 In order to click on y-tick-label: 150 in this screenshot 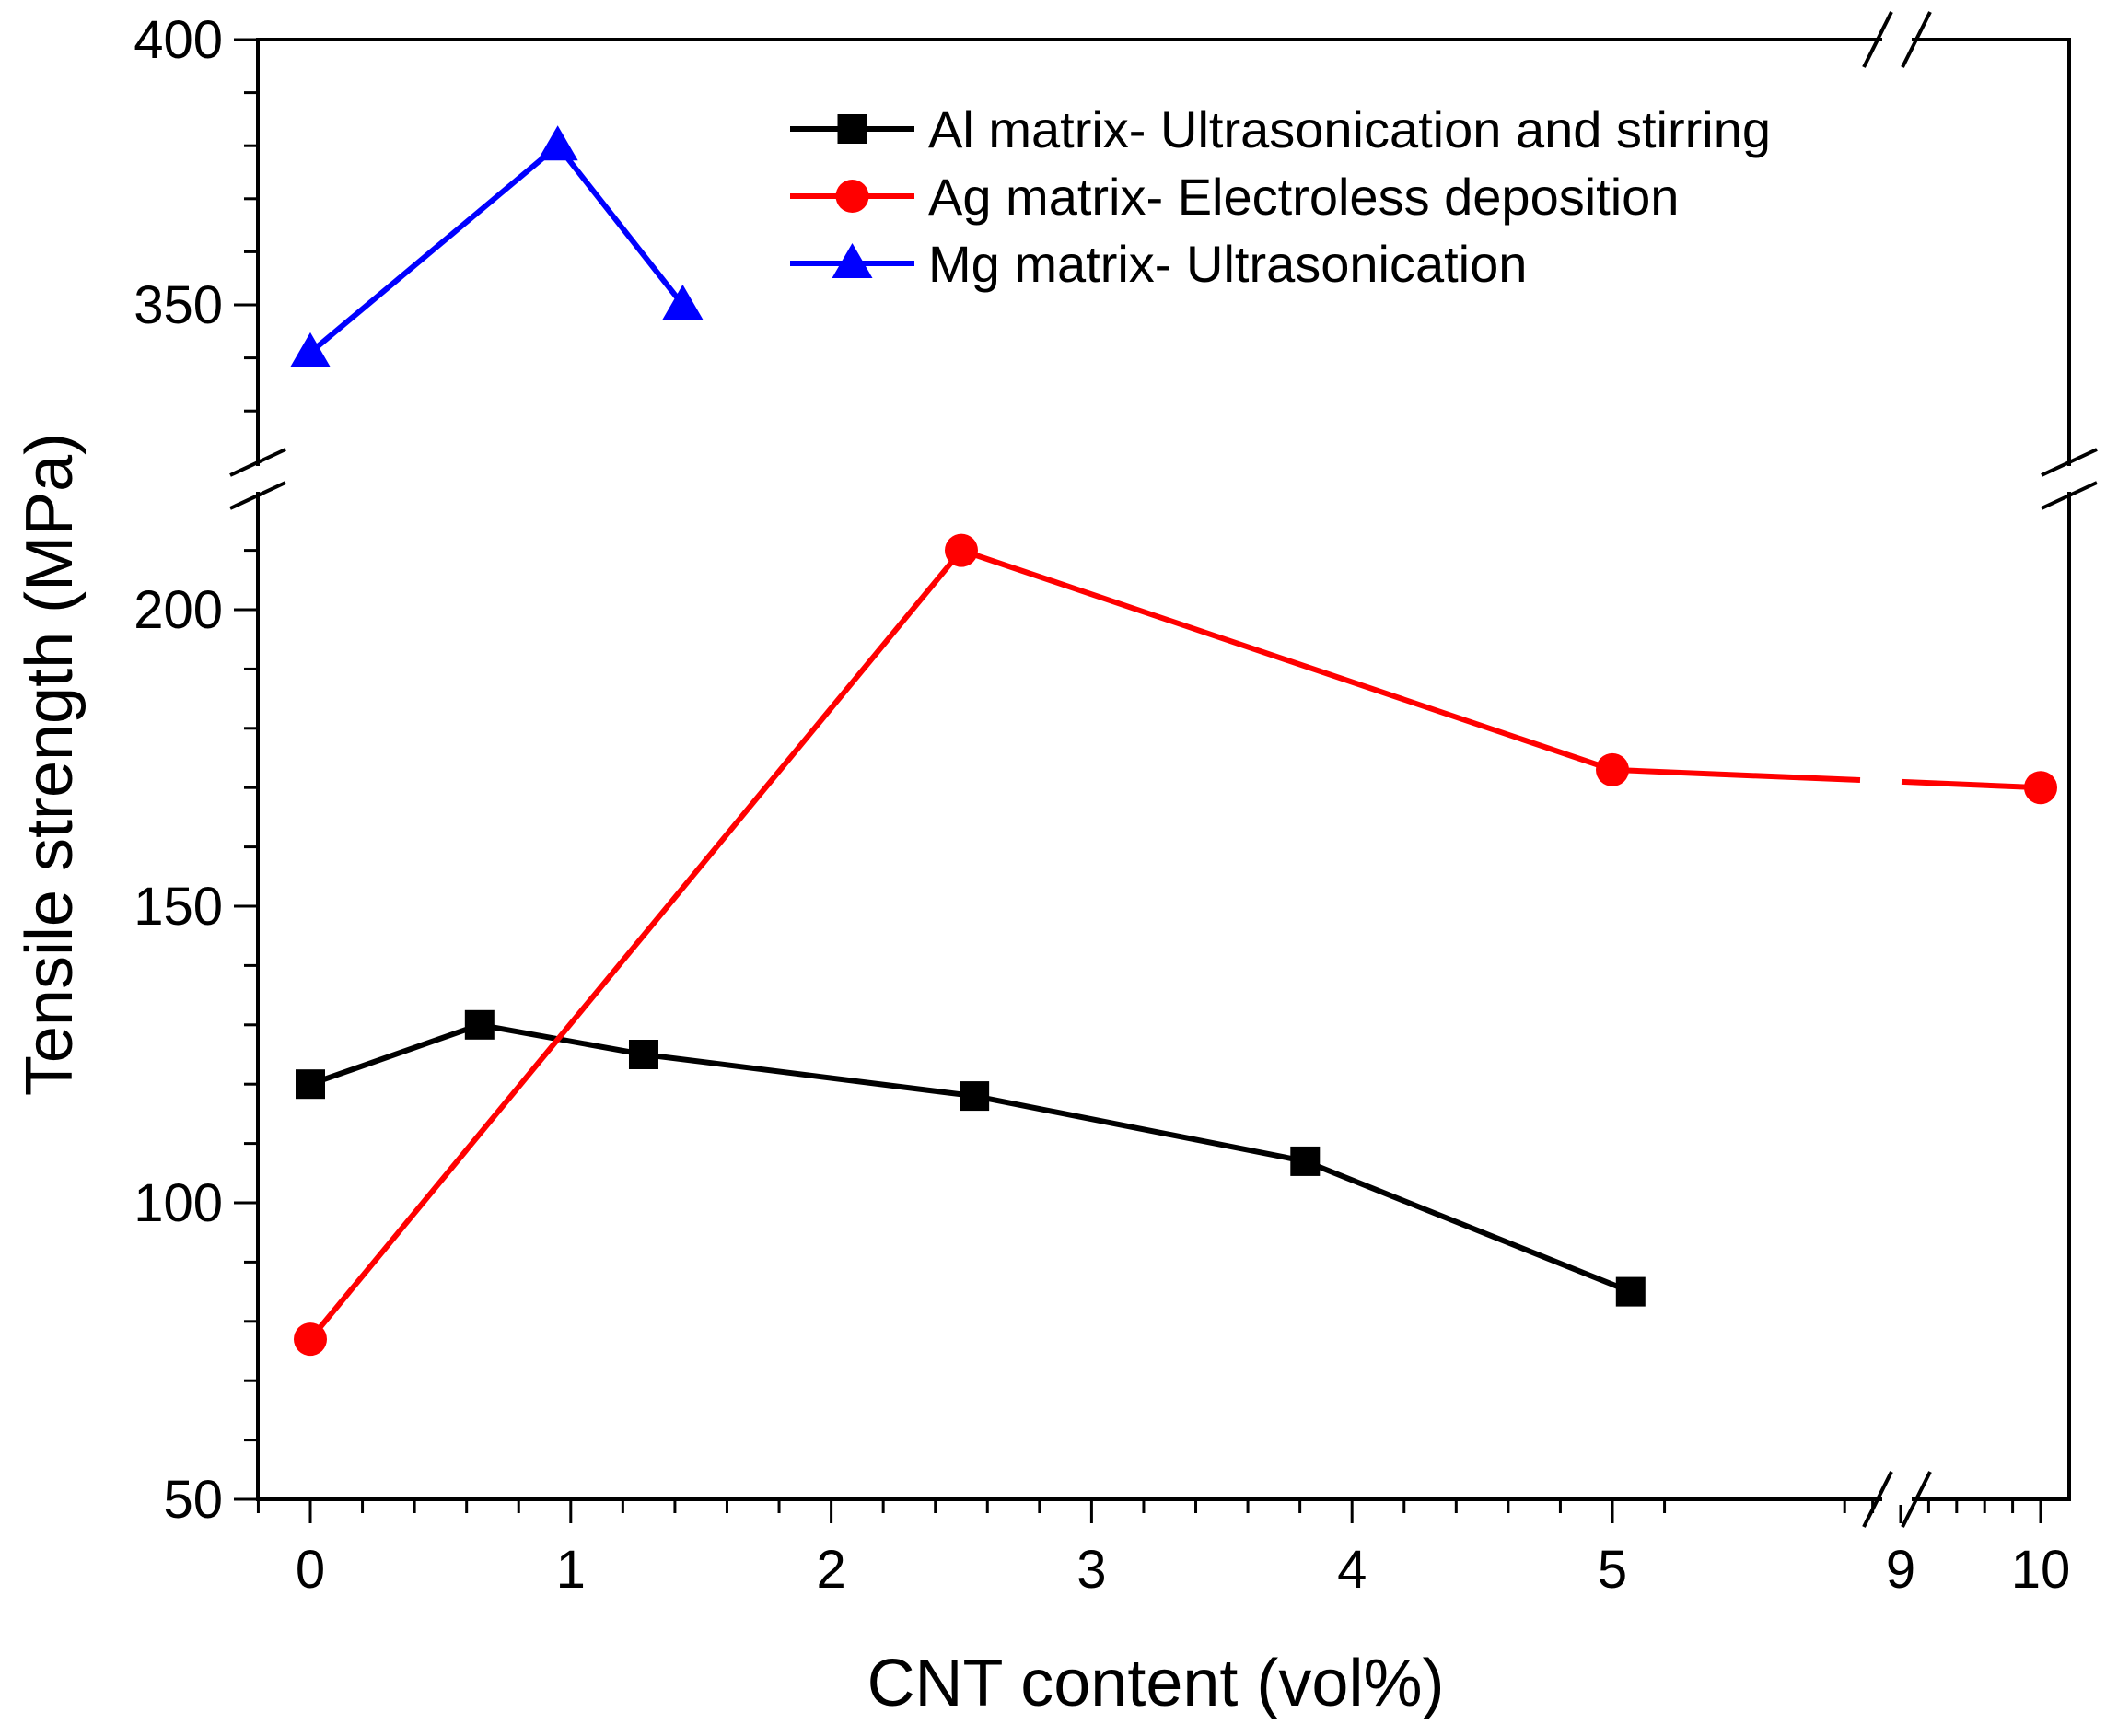, I will do `click(178, 907)`.